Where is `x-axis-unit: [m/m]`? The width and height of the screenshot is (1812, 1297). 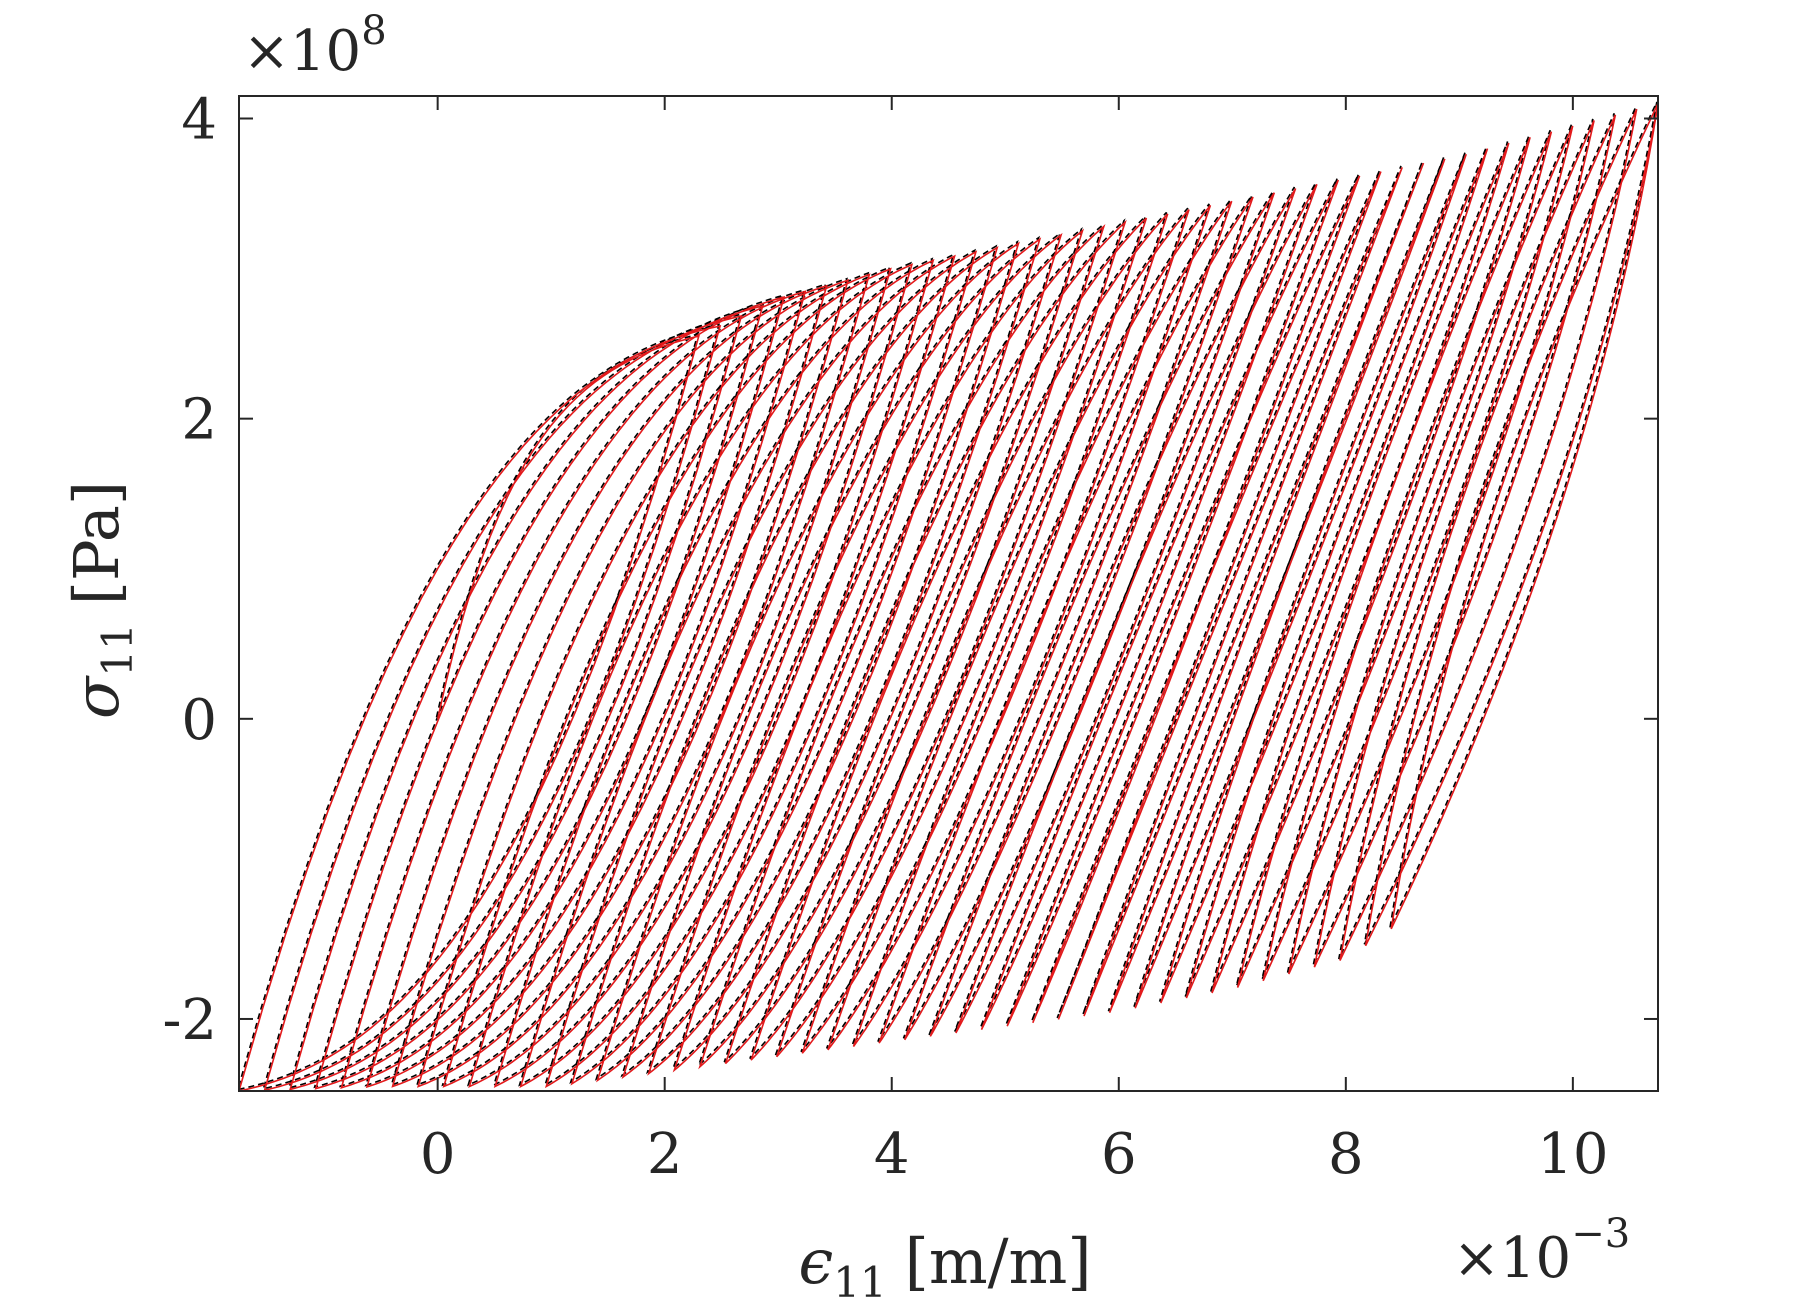 x-axis-unit: [m/m] is located at coordinates (998, 1261).